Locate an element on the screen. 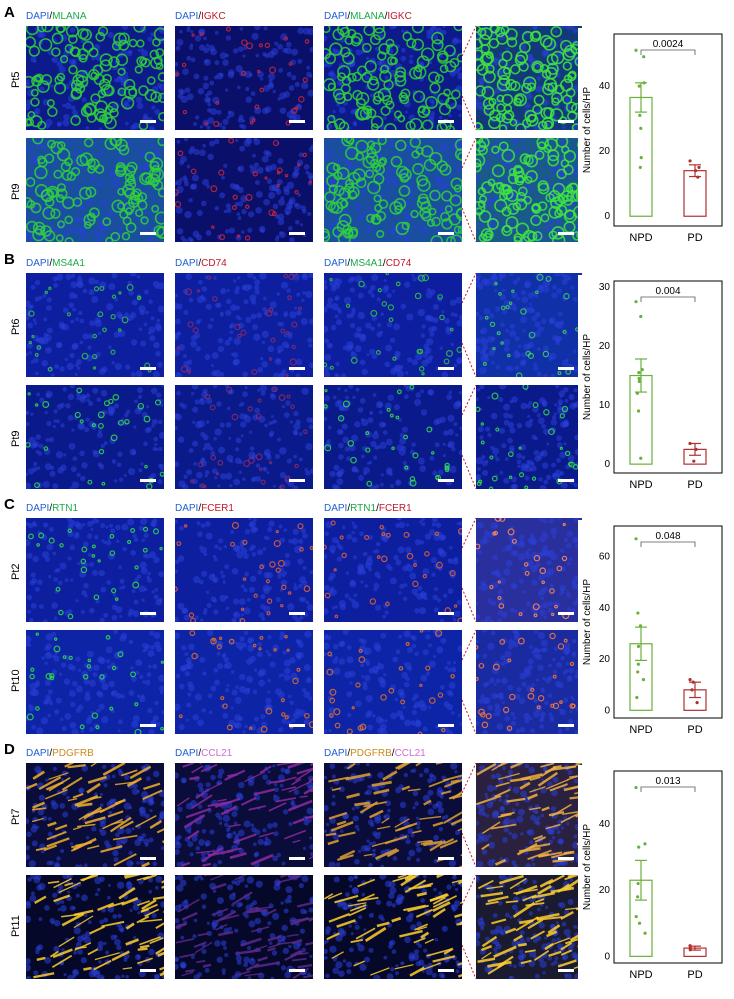 The width and height of the screenshot is (734, 999). channel-name: MS4A1 is located at coordinates (68, 263).